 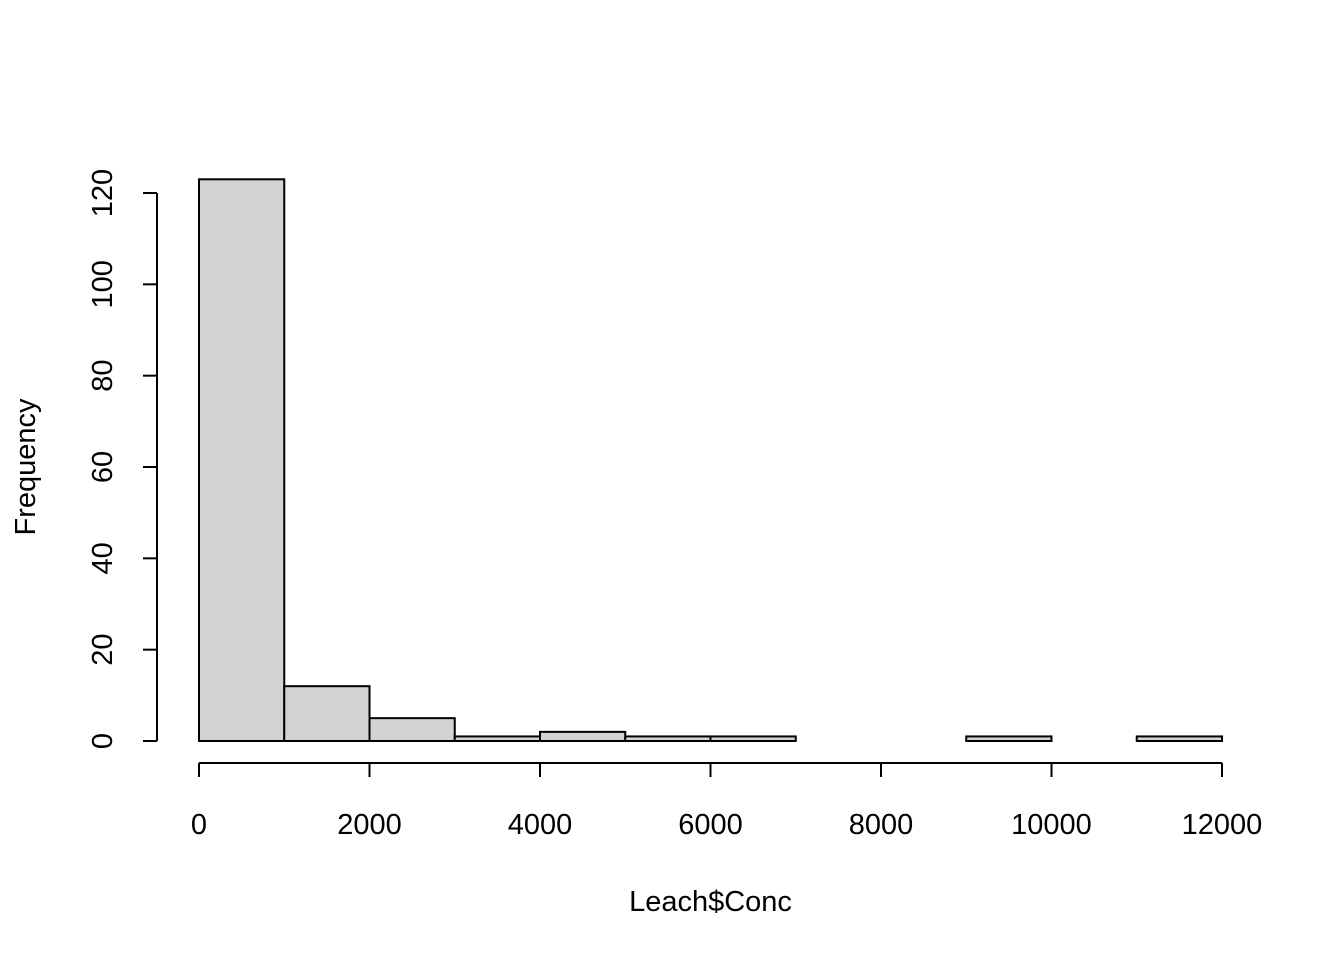 What do you see at coordinates (103, 741) in the screenshot?
I see `y-tick-label: 0` at bounding box center [103, 741].